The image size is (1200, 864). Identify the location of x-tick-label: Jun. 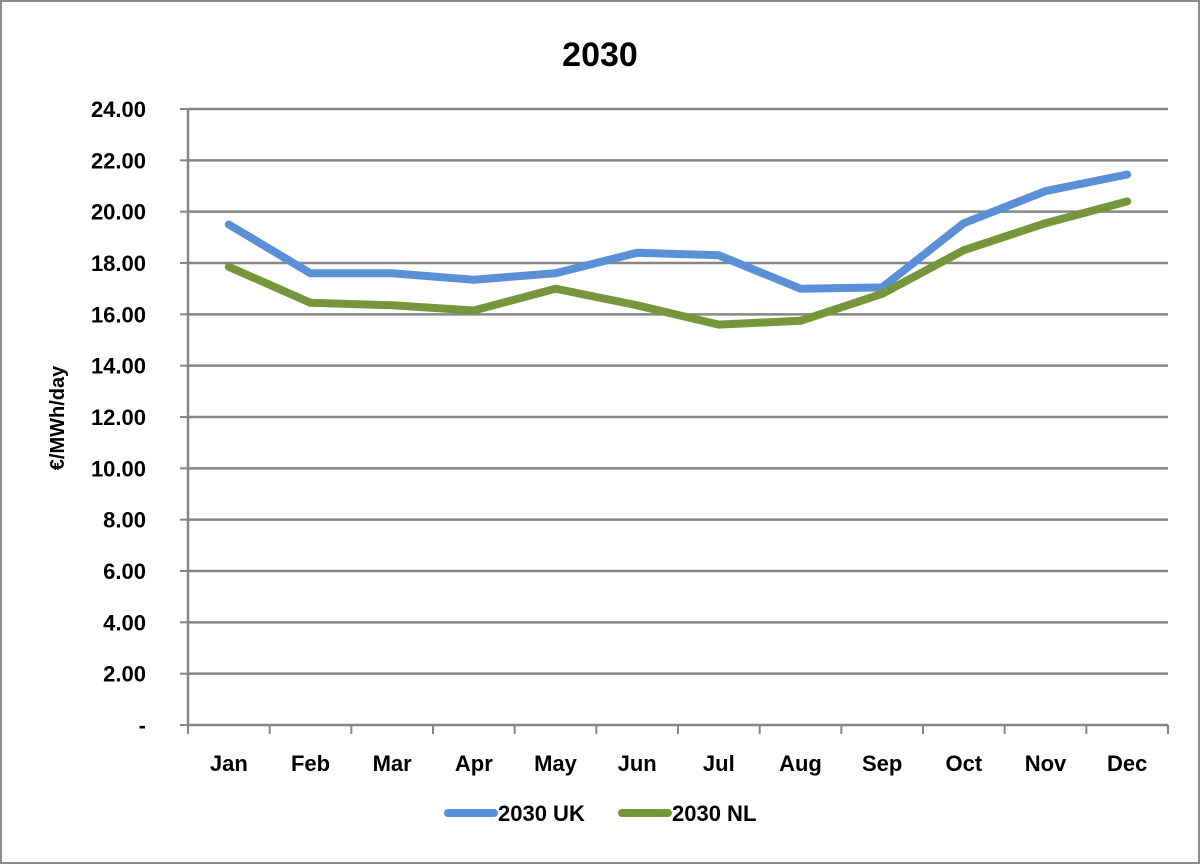
(637, 763).